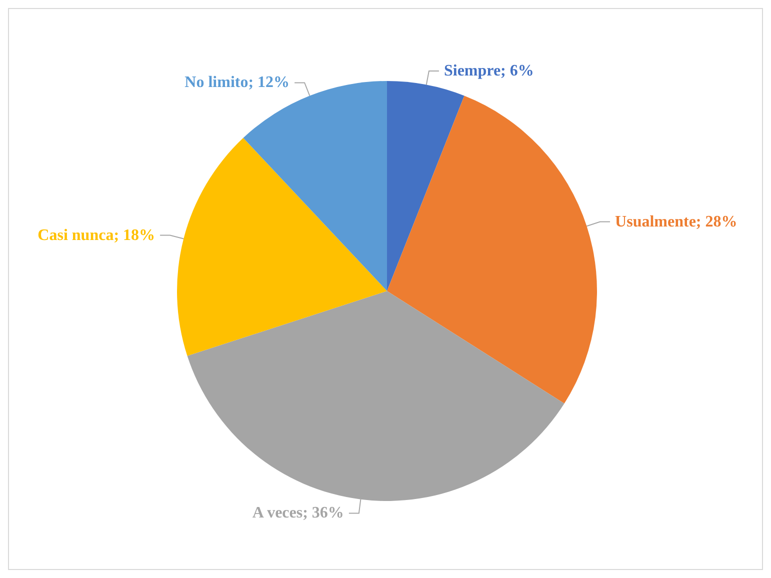  What do you see at coordinates (298, 513) in the screenshot?
I see `slice-label: A veces; 36%` at bounding box center [298, 513].